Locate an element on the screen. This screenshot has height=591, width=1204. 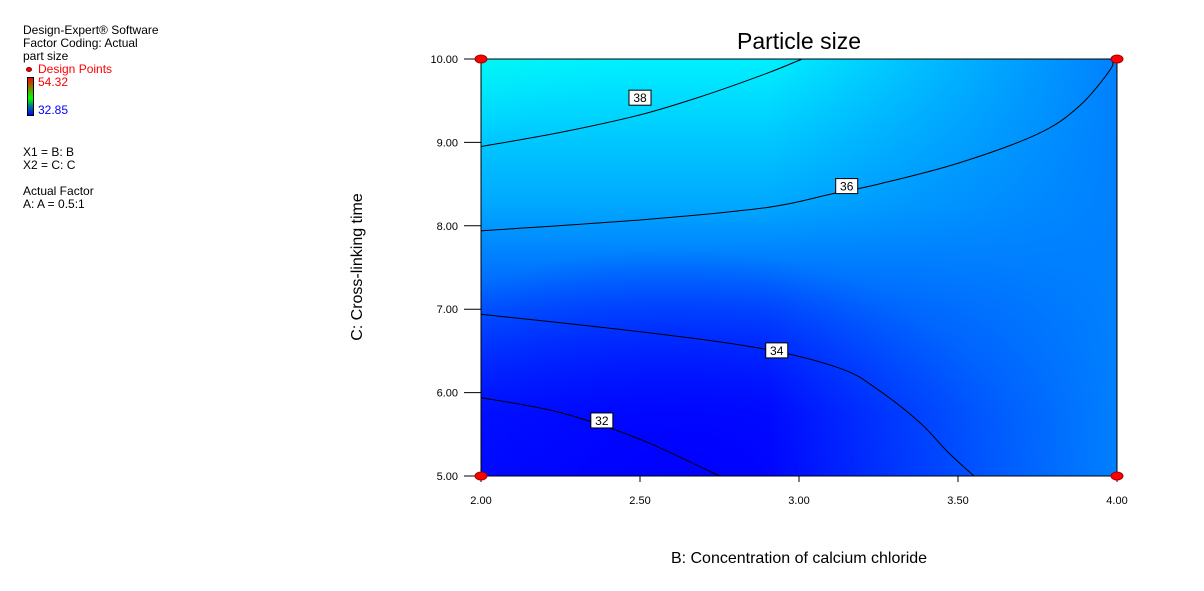
color-scale-high: 54.32 is located at coordinates (53, 82).